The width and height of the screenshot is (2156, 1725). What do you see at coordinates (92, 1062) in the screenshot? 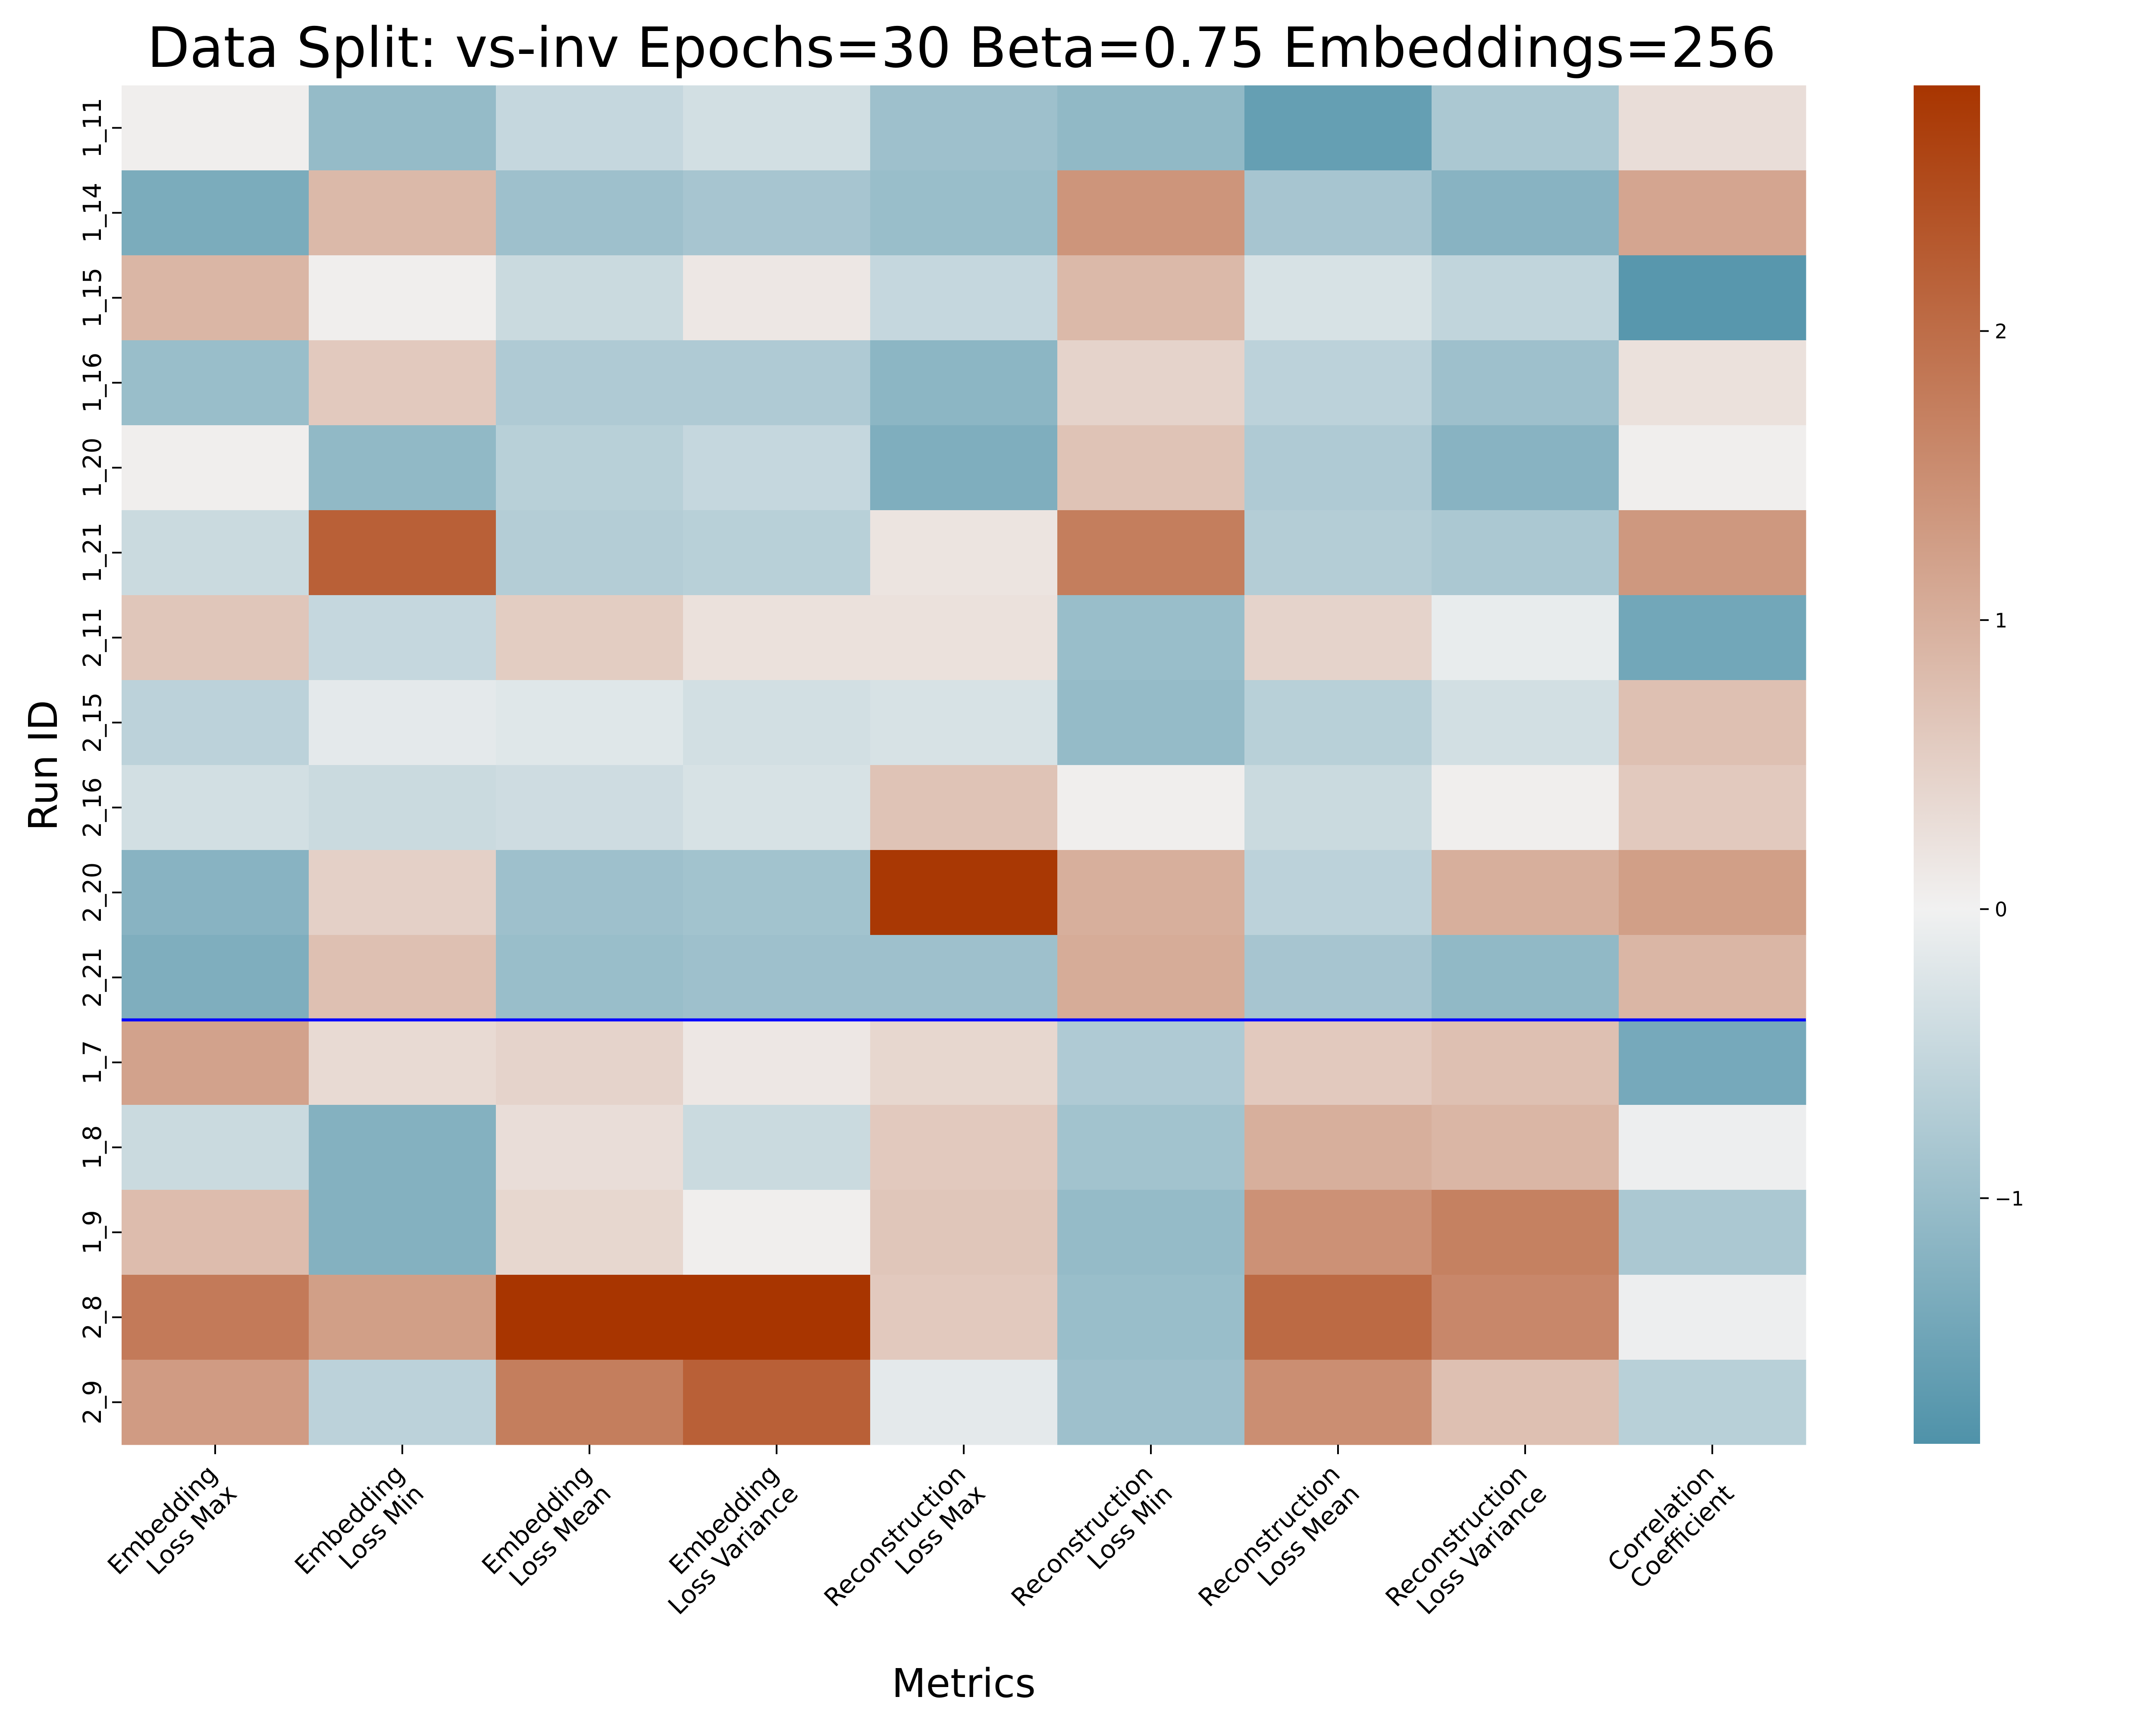
I see `y-tick-label: 1_7` at bounding box center [92, 1062].